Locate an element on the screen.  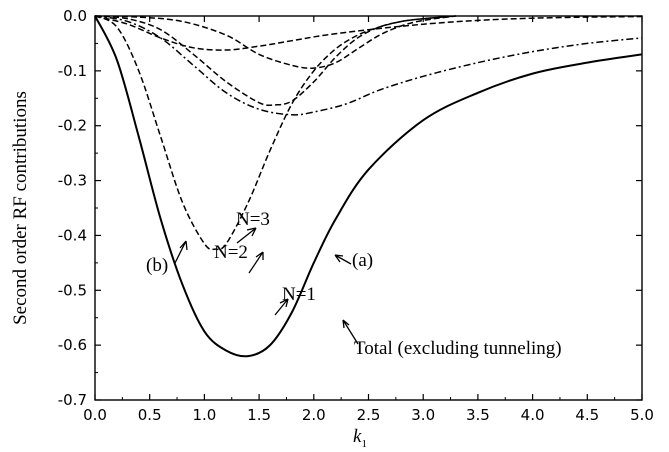
y-tick-label: -0.6 is located at coordinates (72, 345).